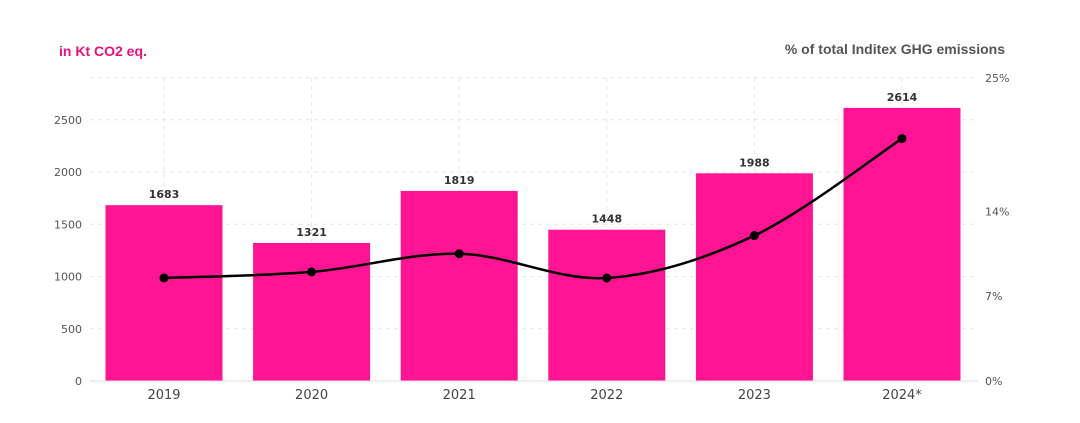 The height and width of the screenshot is (423, 1080). Describe the element at coordinates (68, 172) in the screenshot. I see `y-left-tick-label: 2000` at that location.